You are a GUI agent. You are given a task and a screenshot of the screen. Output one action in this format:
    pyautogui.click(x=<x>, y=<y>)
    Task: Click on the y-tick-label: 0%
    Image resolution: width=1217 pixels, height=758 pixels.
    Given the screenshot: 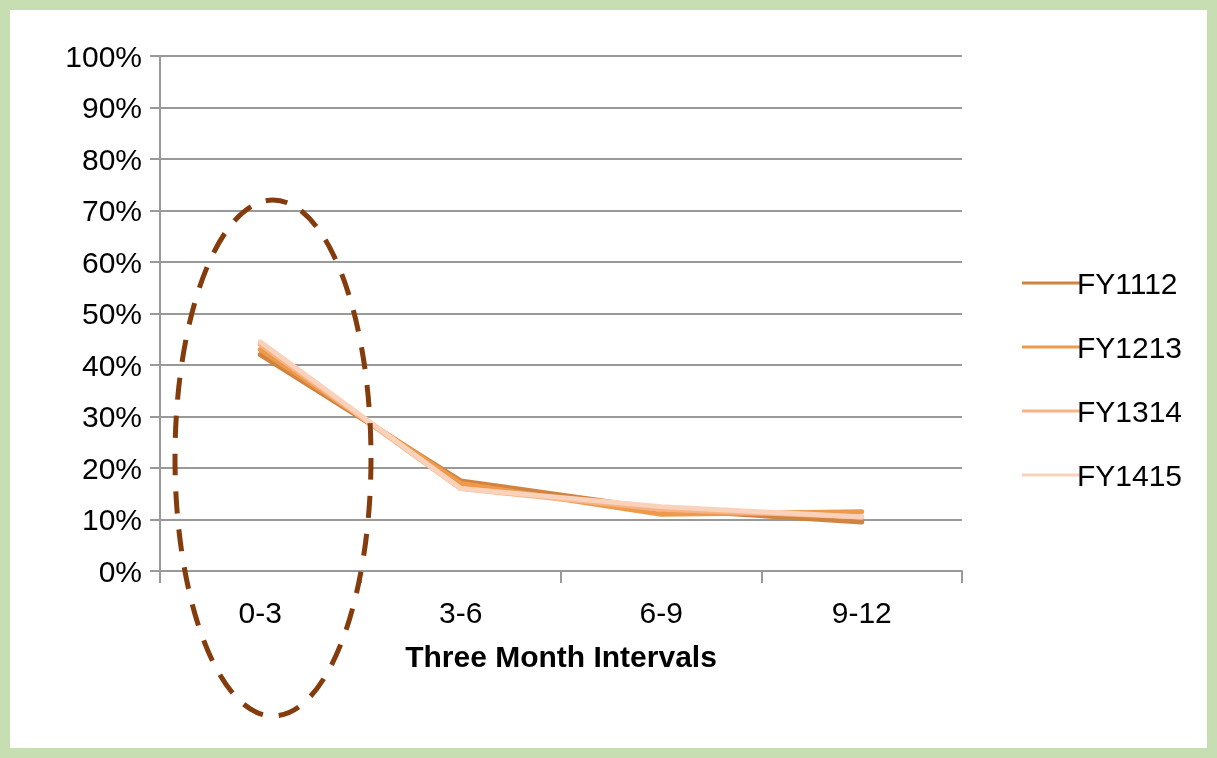 What is the action you would take?
    pyautogui.click(x=120, y=571)
    